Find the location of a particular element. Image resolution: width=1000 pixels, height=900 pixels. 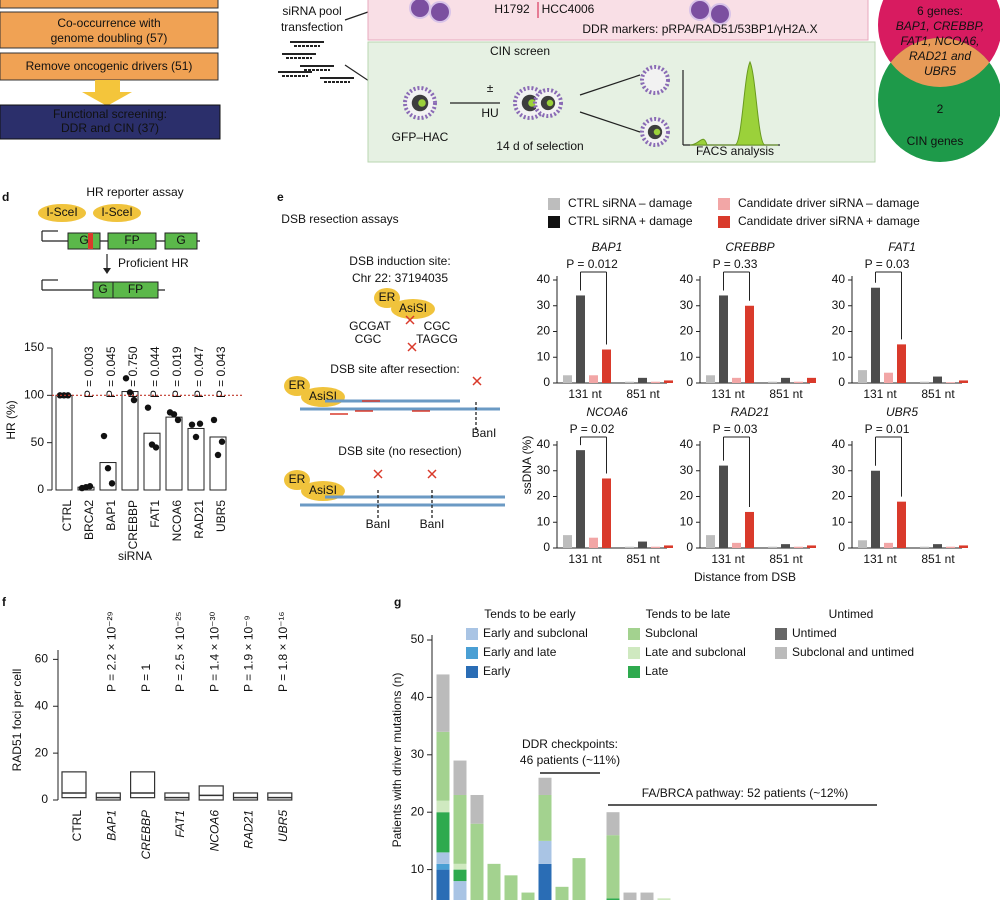

label: 14 d of selection is located at coordinates (539, 146).